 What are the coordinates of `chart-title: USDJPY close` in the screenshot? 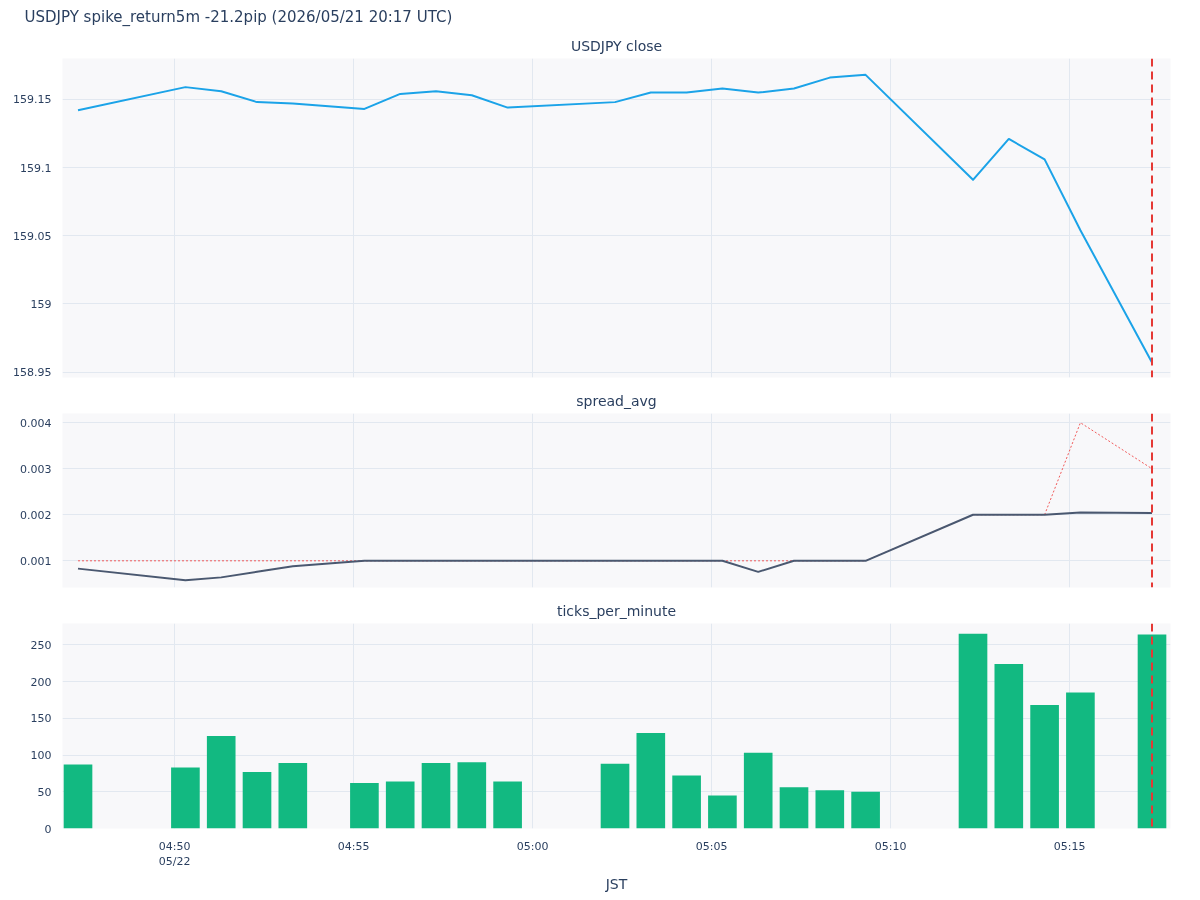 It's located at (616, 45).